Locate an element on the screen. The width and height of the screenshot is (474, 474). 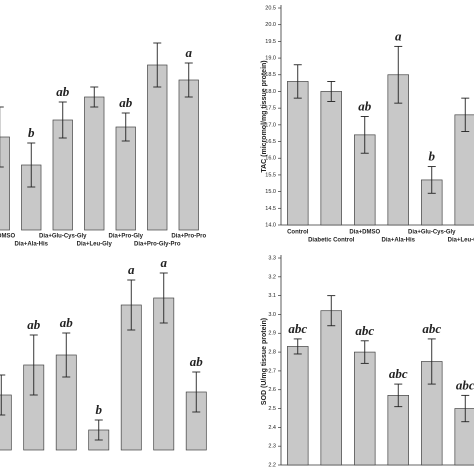
y-tick-label: 17.5 is located at coordinates (270, 109).